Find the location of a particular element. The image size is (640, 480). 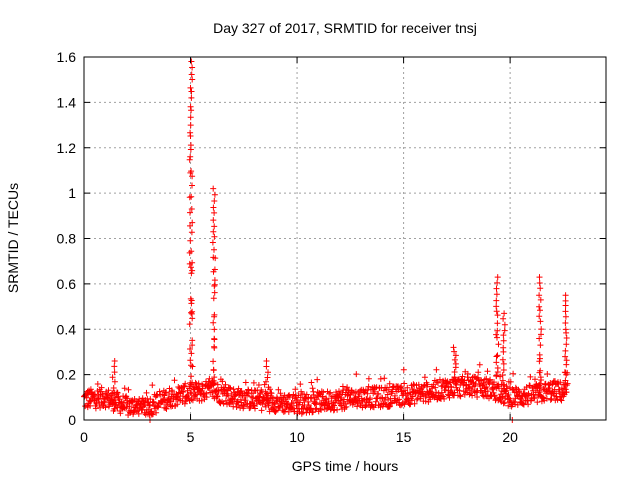

y-tick-label: 1.6 is located at coordinates (67, 57).